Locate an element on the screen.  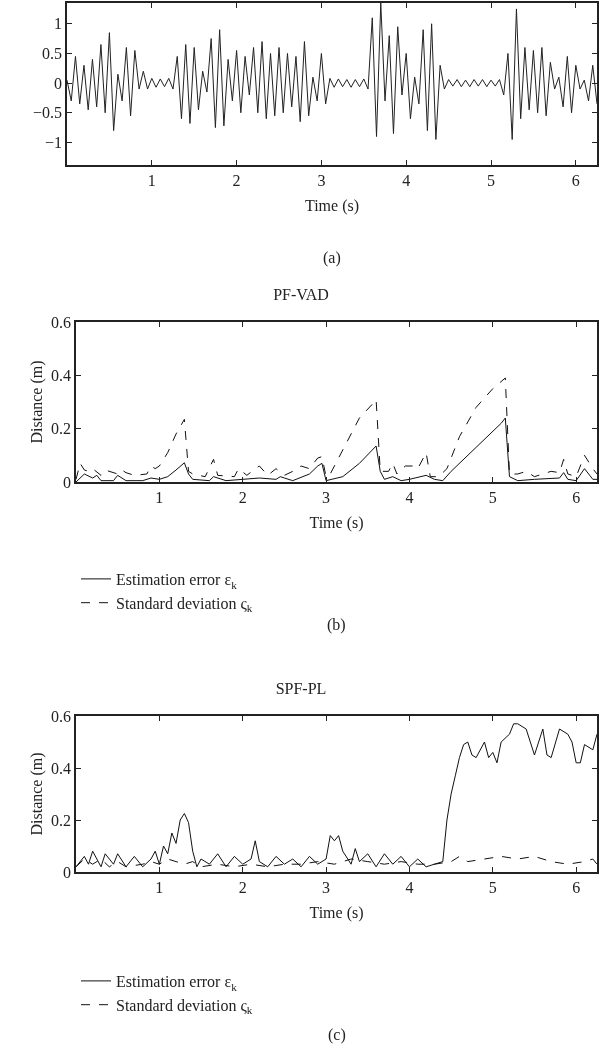
chart-title: PF-VAD is located at coordinates (301, 294).